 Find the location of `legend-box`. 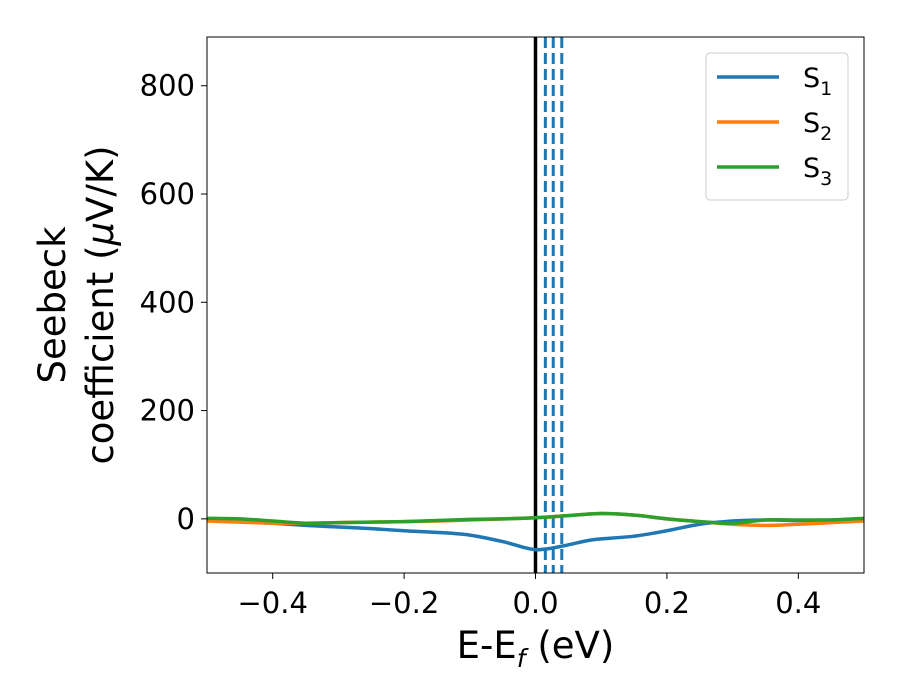

legend-box is located at coordinates (777, 126).